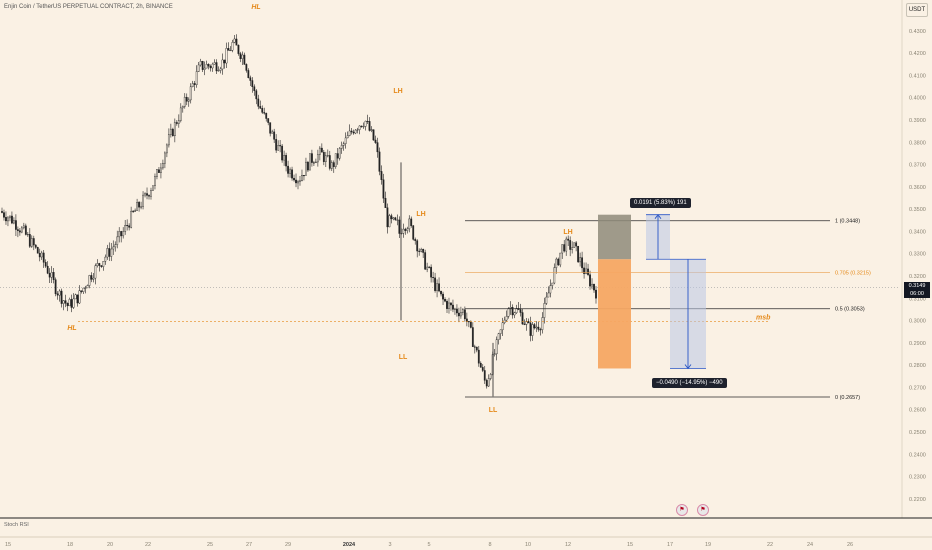 The width and height of the screenshot is (932, 550). I want to click on x-tick-label: 10, so click(528, 545).